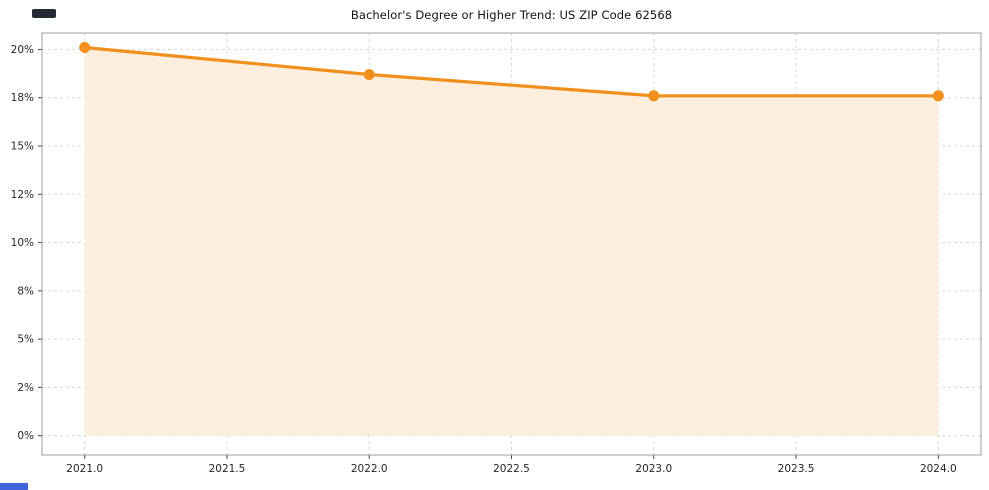 The image size is (989, 490). Describe the element at coordinates (22, 243) in the screenshot. I see `y-tick-label: 10%` at that location.